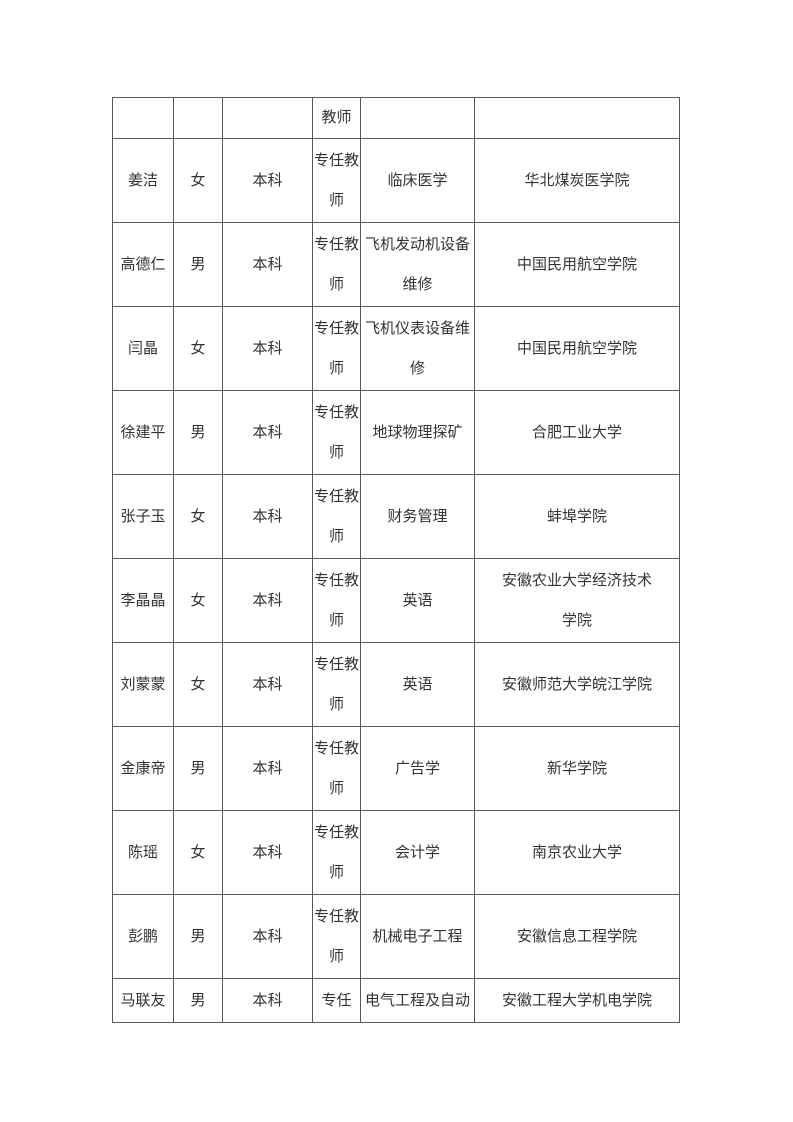 The width and height of the screenshot is (793, 1122). I want to click on table-row: 教师, so click(396, 118).